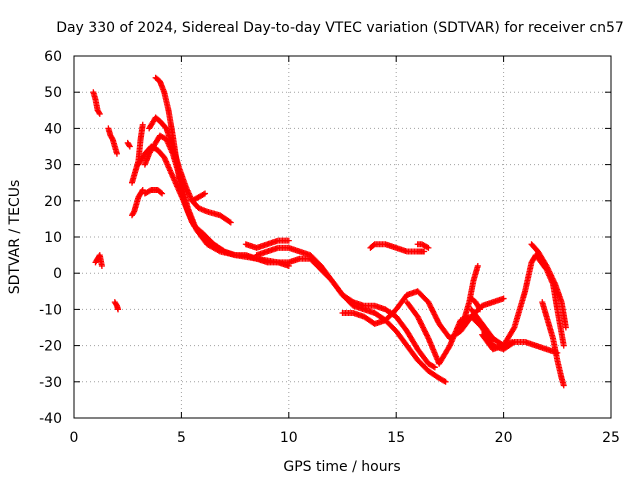 The image size is (640, 480). What do you see at coordinates (181, 438) in the screenshot?
I see `x-tick-label: 5` at bounding box center [181, 438].